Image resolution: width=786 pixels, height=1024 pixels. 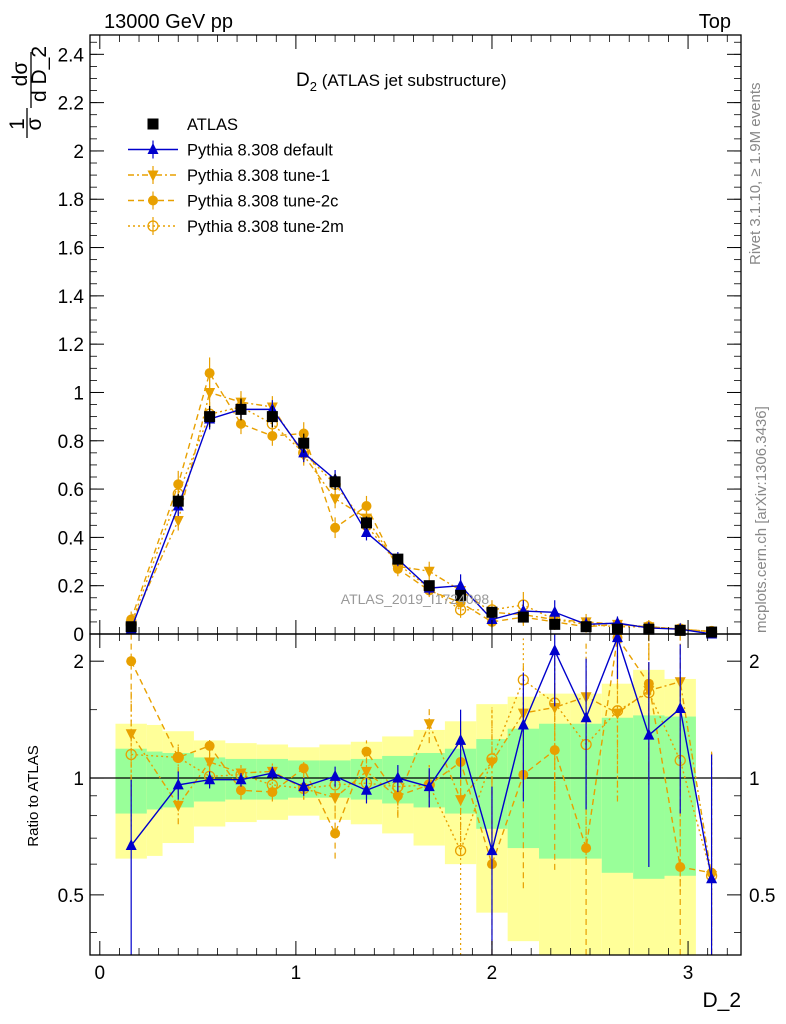 I want to click on y-axis-label: 1 σ dσ d D_2, so click(x=28, y=92).